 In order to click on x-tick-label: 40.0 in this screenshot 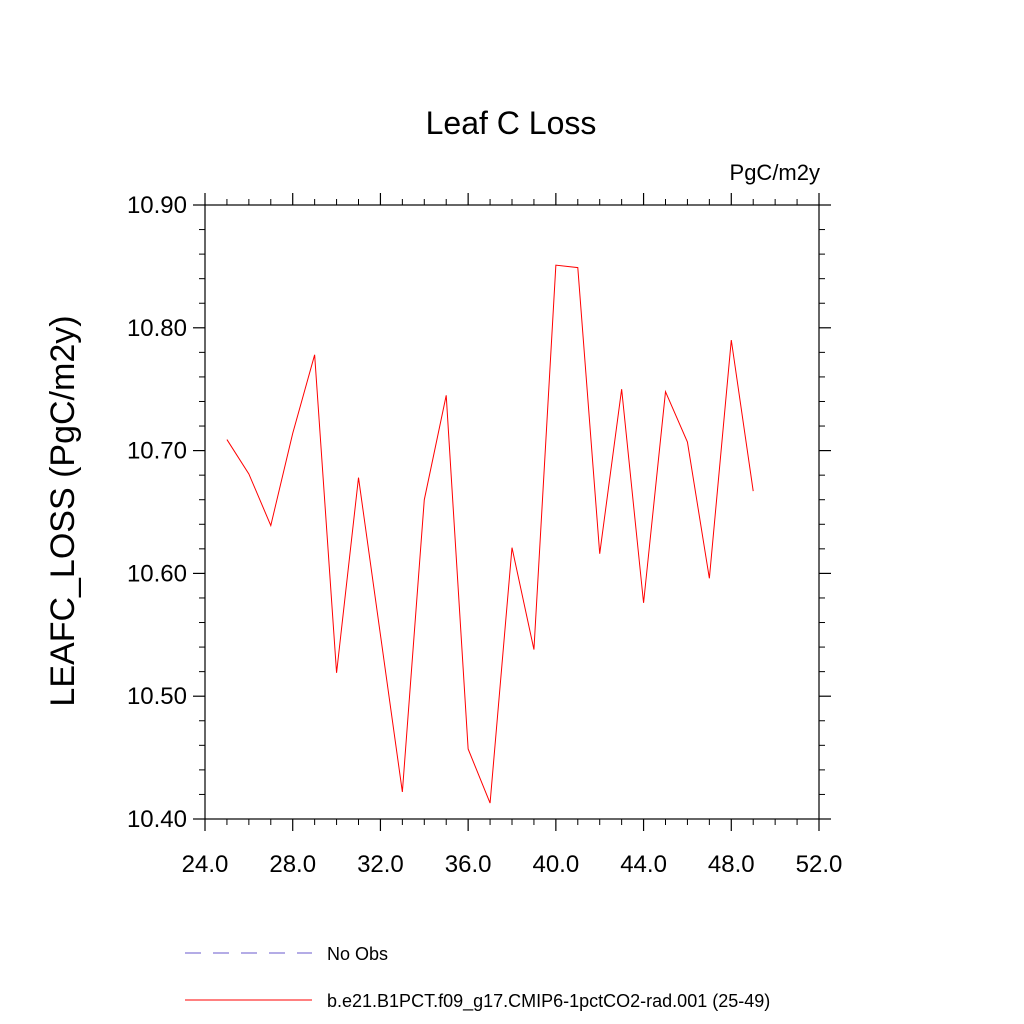, I will do `click(555, 864)`.